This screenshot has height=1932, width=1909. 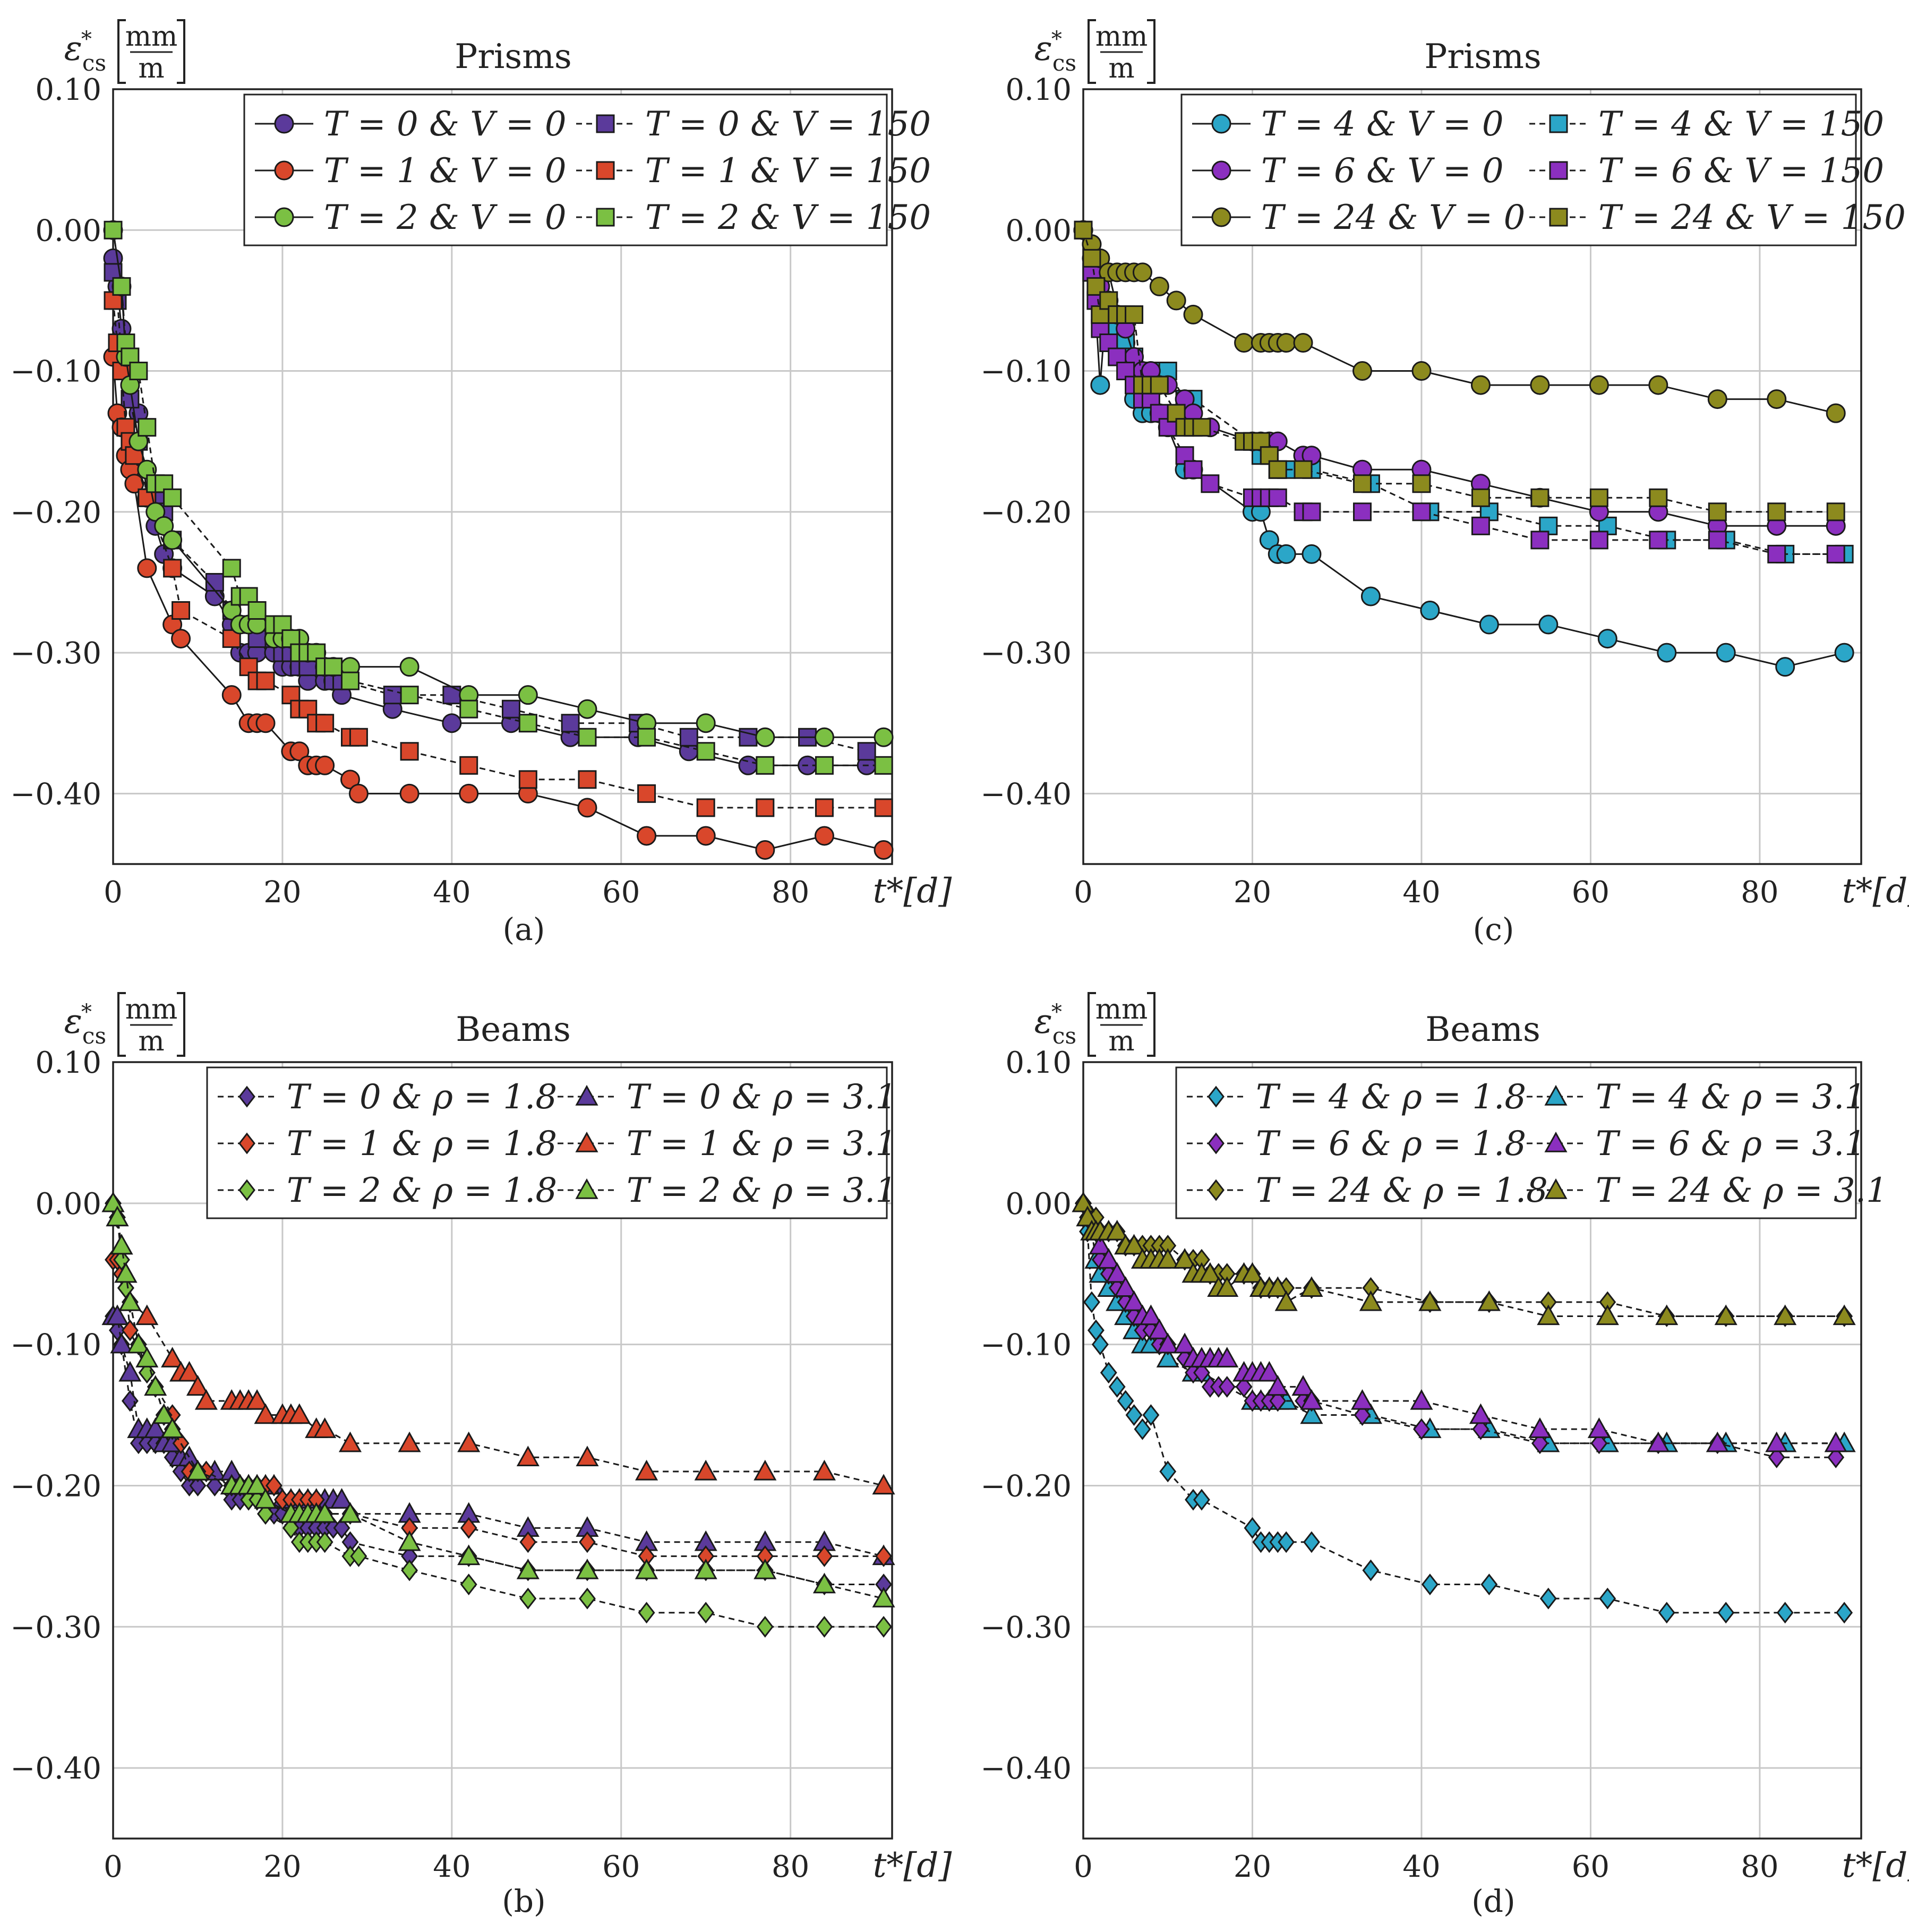 What do you see at coordinates (1731, 1144) in the screenshot?
I see `legend-label: T = 6 & ρ = 3.1` at bounding box center [1731, 1144].